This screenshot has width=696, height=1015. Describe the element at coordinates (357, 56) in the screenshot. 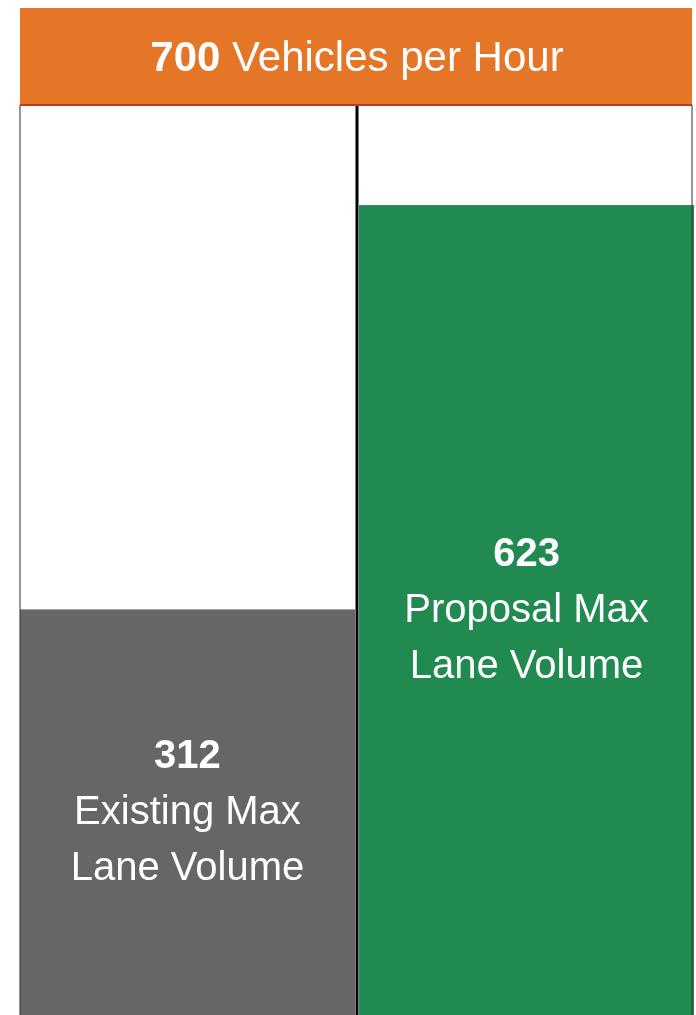

I see `ref-line-label: 700 Vehicles per Hour` at that location.